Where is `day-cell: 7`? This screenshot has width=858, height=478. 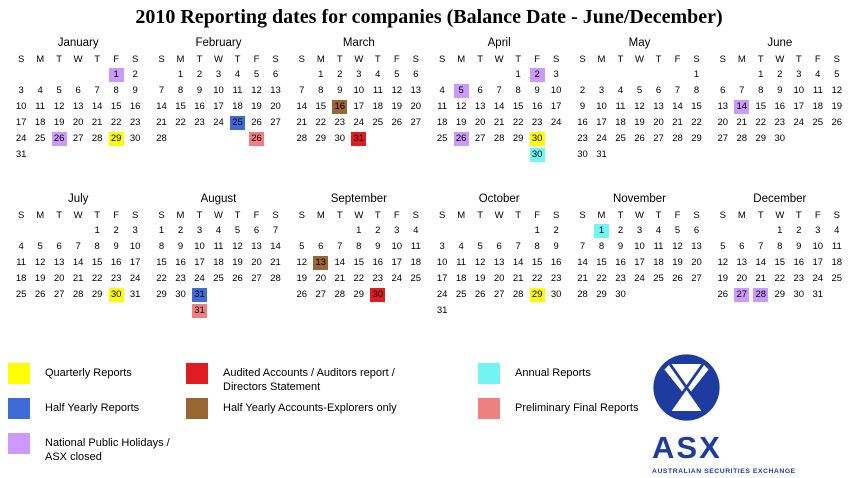 day-cell: 7 is located at coordinates (677, 91).